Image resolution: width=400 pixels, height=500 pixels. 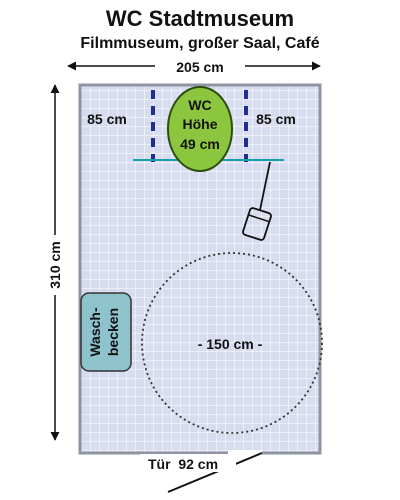 I want to click on door-label-bg, so click(x=188, y=463).